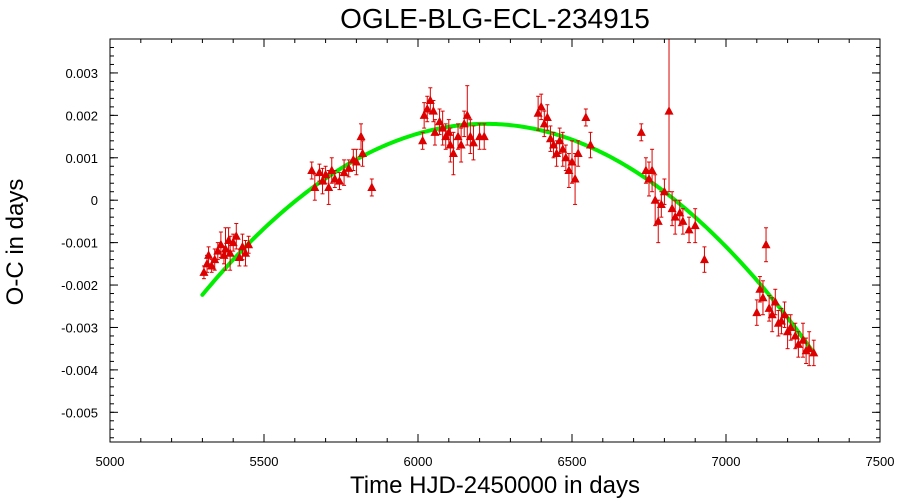 The height and width of the screenshot is (500, 900). What do you see at coordinates (79, 243) in the screenshot?
I see `y-tick-label: -0.001` at bounding box center [79, 243].